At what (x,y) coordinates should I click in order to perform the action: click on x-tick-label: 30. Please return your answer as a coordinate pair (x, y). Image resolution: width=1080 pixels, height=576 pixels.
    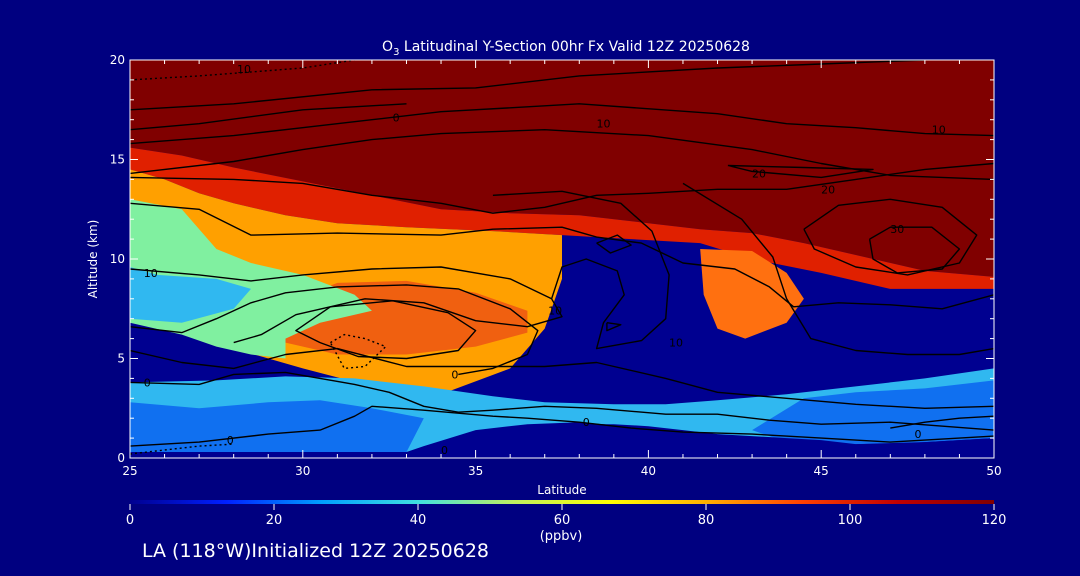
    Looking at the image, I should click on (302, 471).